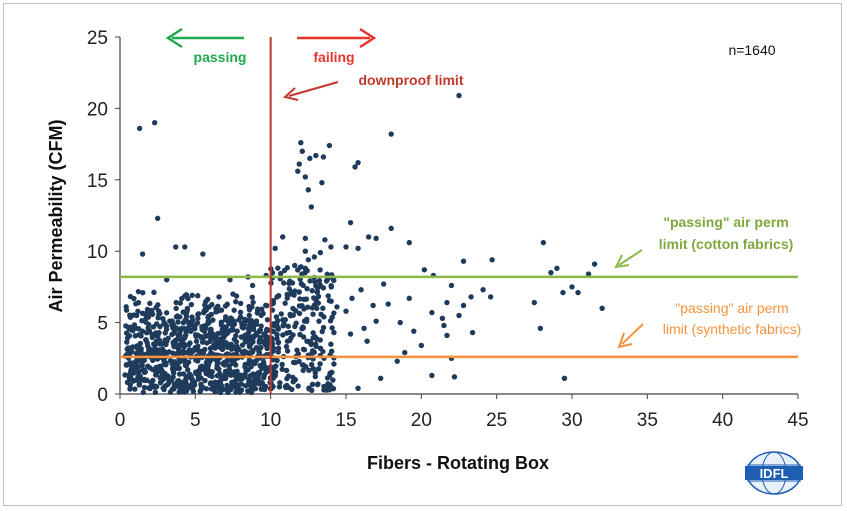  Describe the element at coordinates (751, 50) in the screenshot. I see `n-label: n=1640` at that location.